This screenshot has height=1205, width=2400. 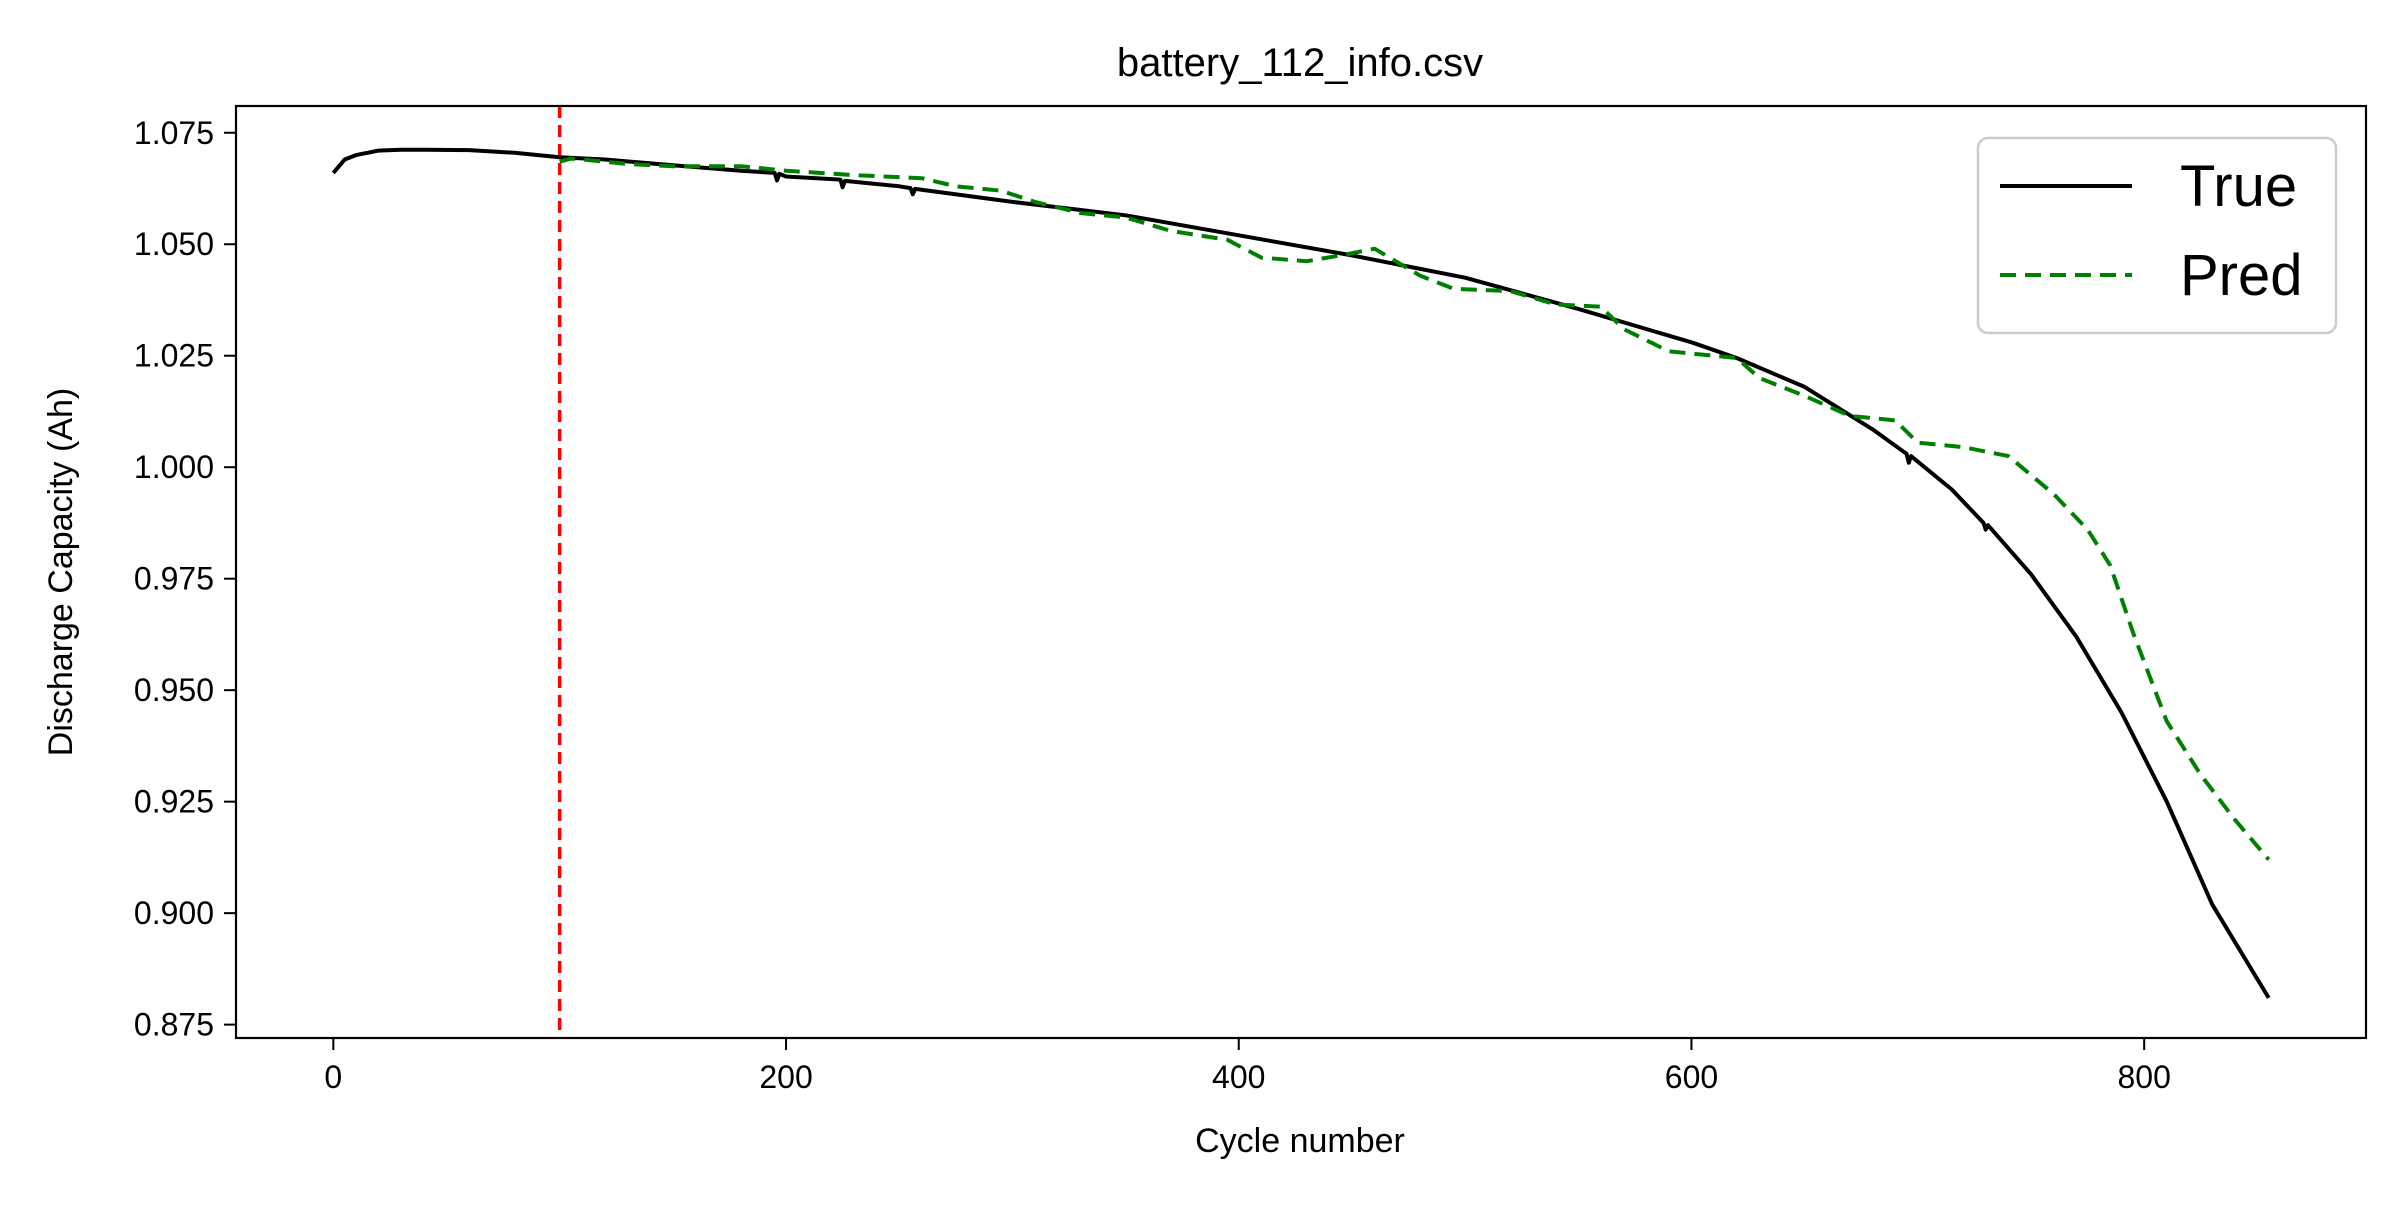 What do you see at coordinates (785, 1077) in the screenshot?
I see `x-tick-label: 200` at bounding box center [785, 1077].